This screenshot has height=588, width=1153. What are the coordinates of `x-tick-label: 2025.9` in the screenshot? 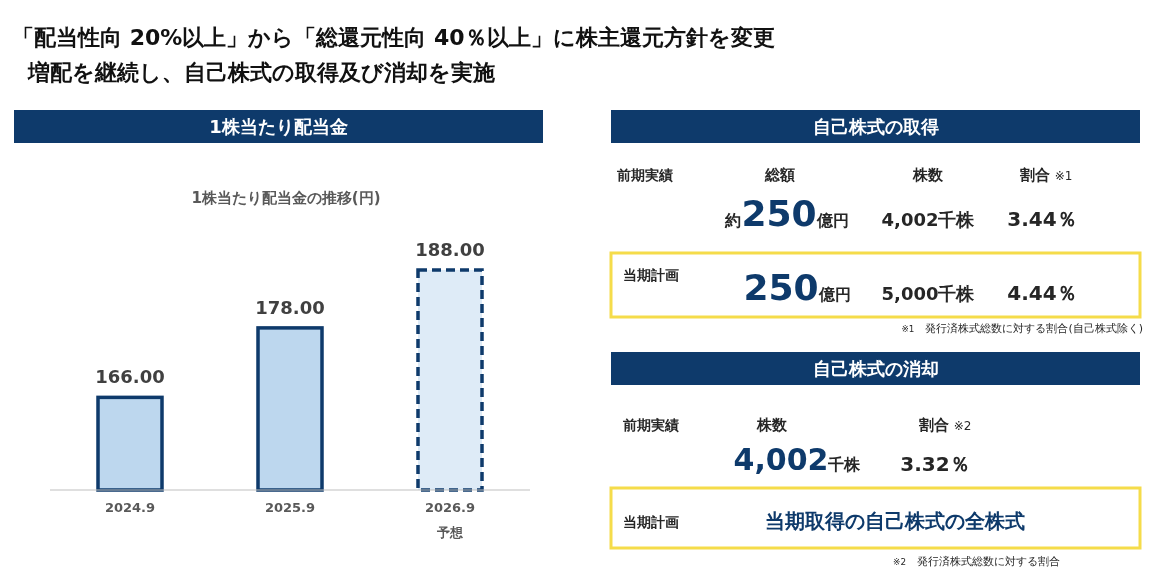 It's located at (290, 507).